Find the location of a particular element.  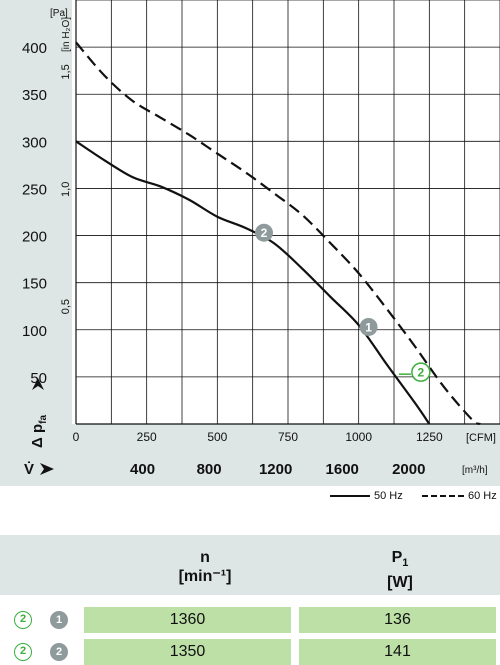

table-row: 2 1 1360 136 is located at coordinates (250, 620).